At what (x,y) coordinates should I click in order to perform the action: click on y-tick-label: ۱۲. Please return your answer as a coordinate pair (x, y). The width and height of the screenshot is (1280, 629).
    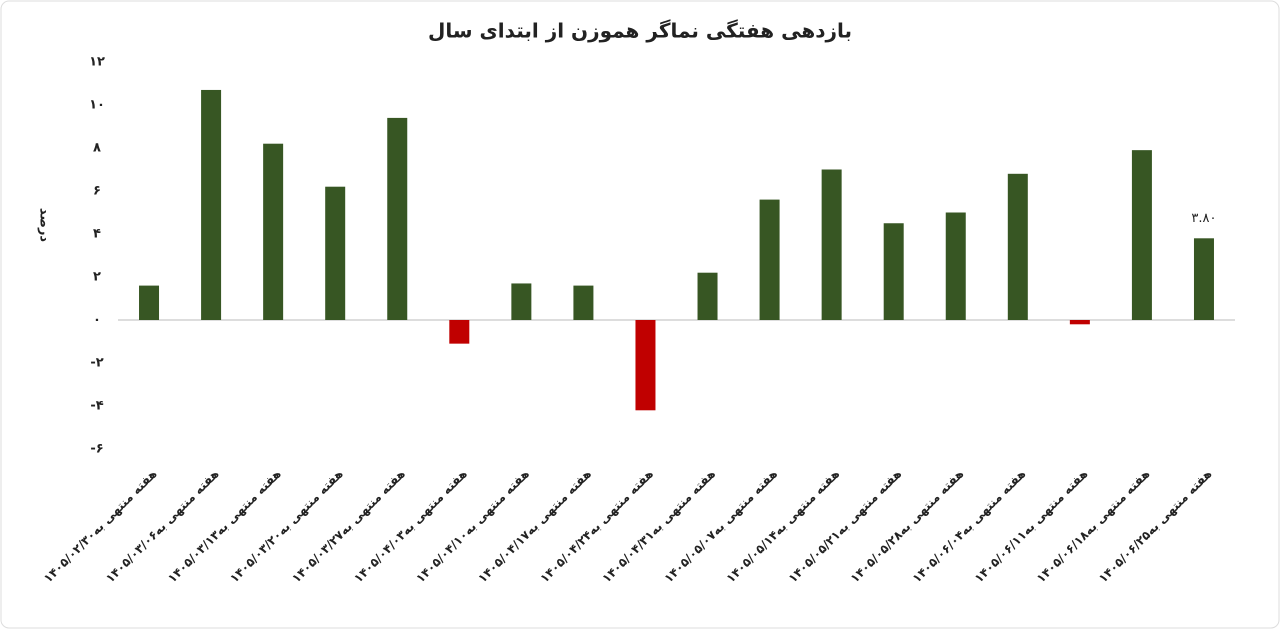
    Looking at the image, I should click on (97, 62).